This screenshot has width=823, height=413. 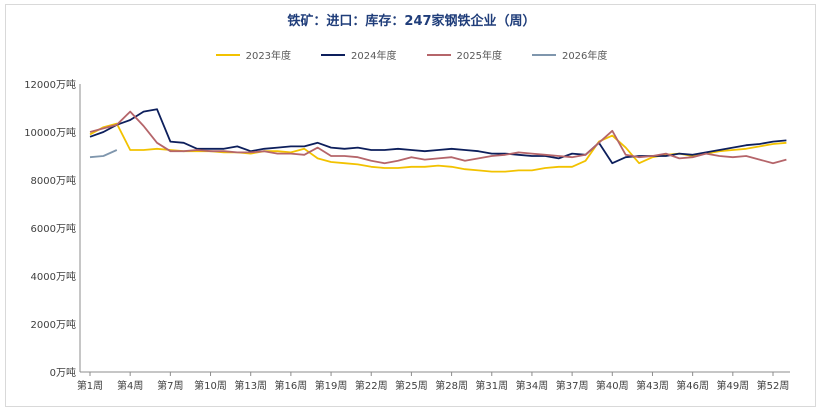 What do you see at coordinates (170, 385) in the screenshot?
I see `x-tick-label: 第7周` at bounding box center [170, 385].